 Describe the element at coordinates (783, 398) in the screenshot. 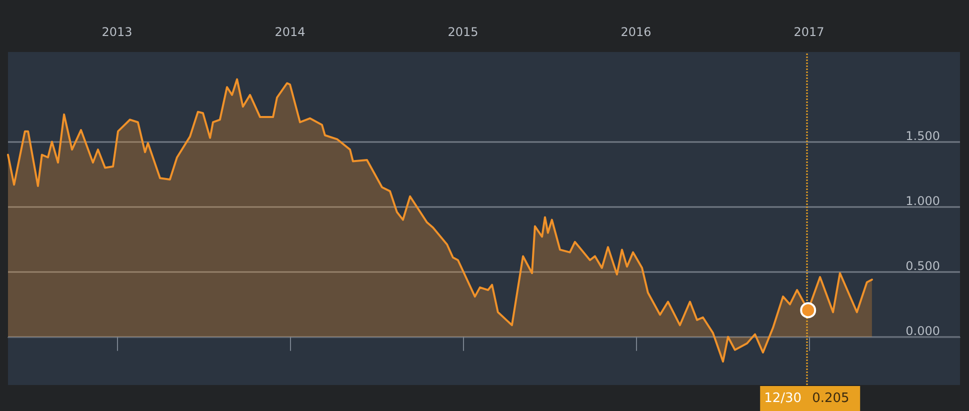

I see `text: 12/30` at that location.